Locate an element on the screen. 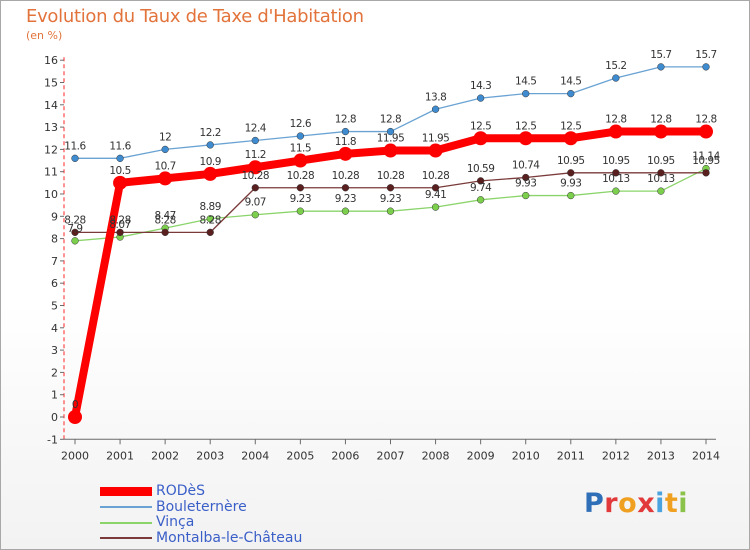  x-tick-label: 2013 is located at coordinates (661, 455).